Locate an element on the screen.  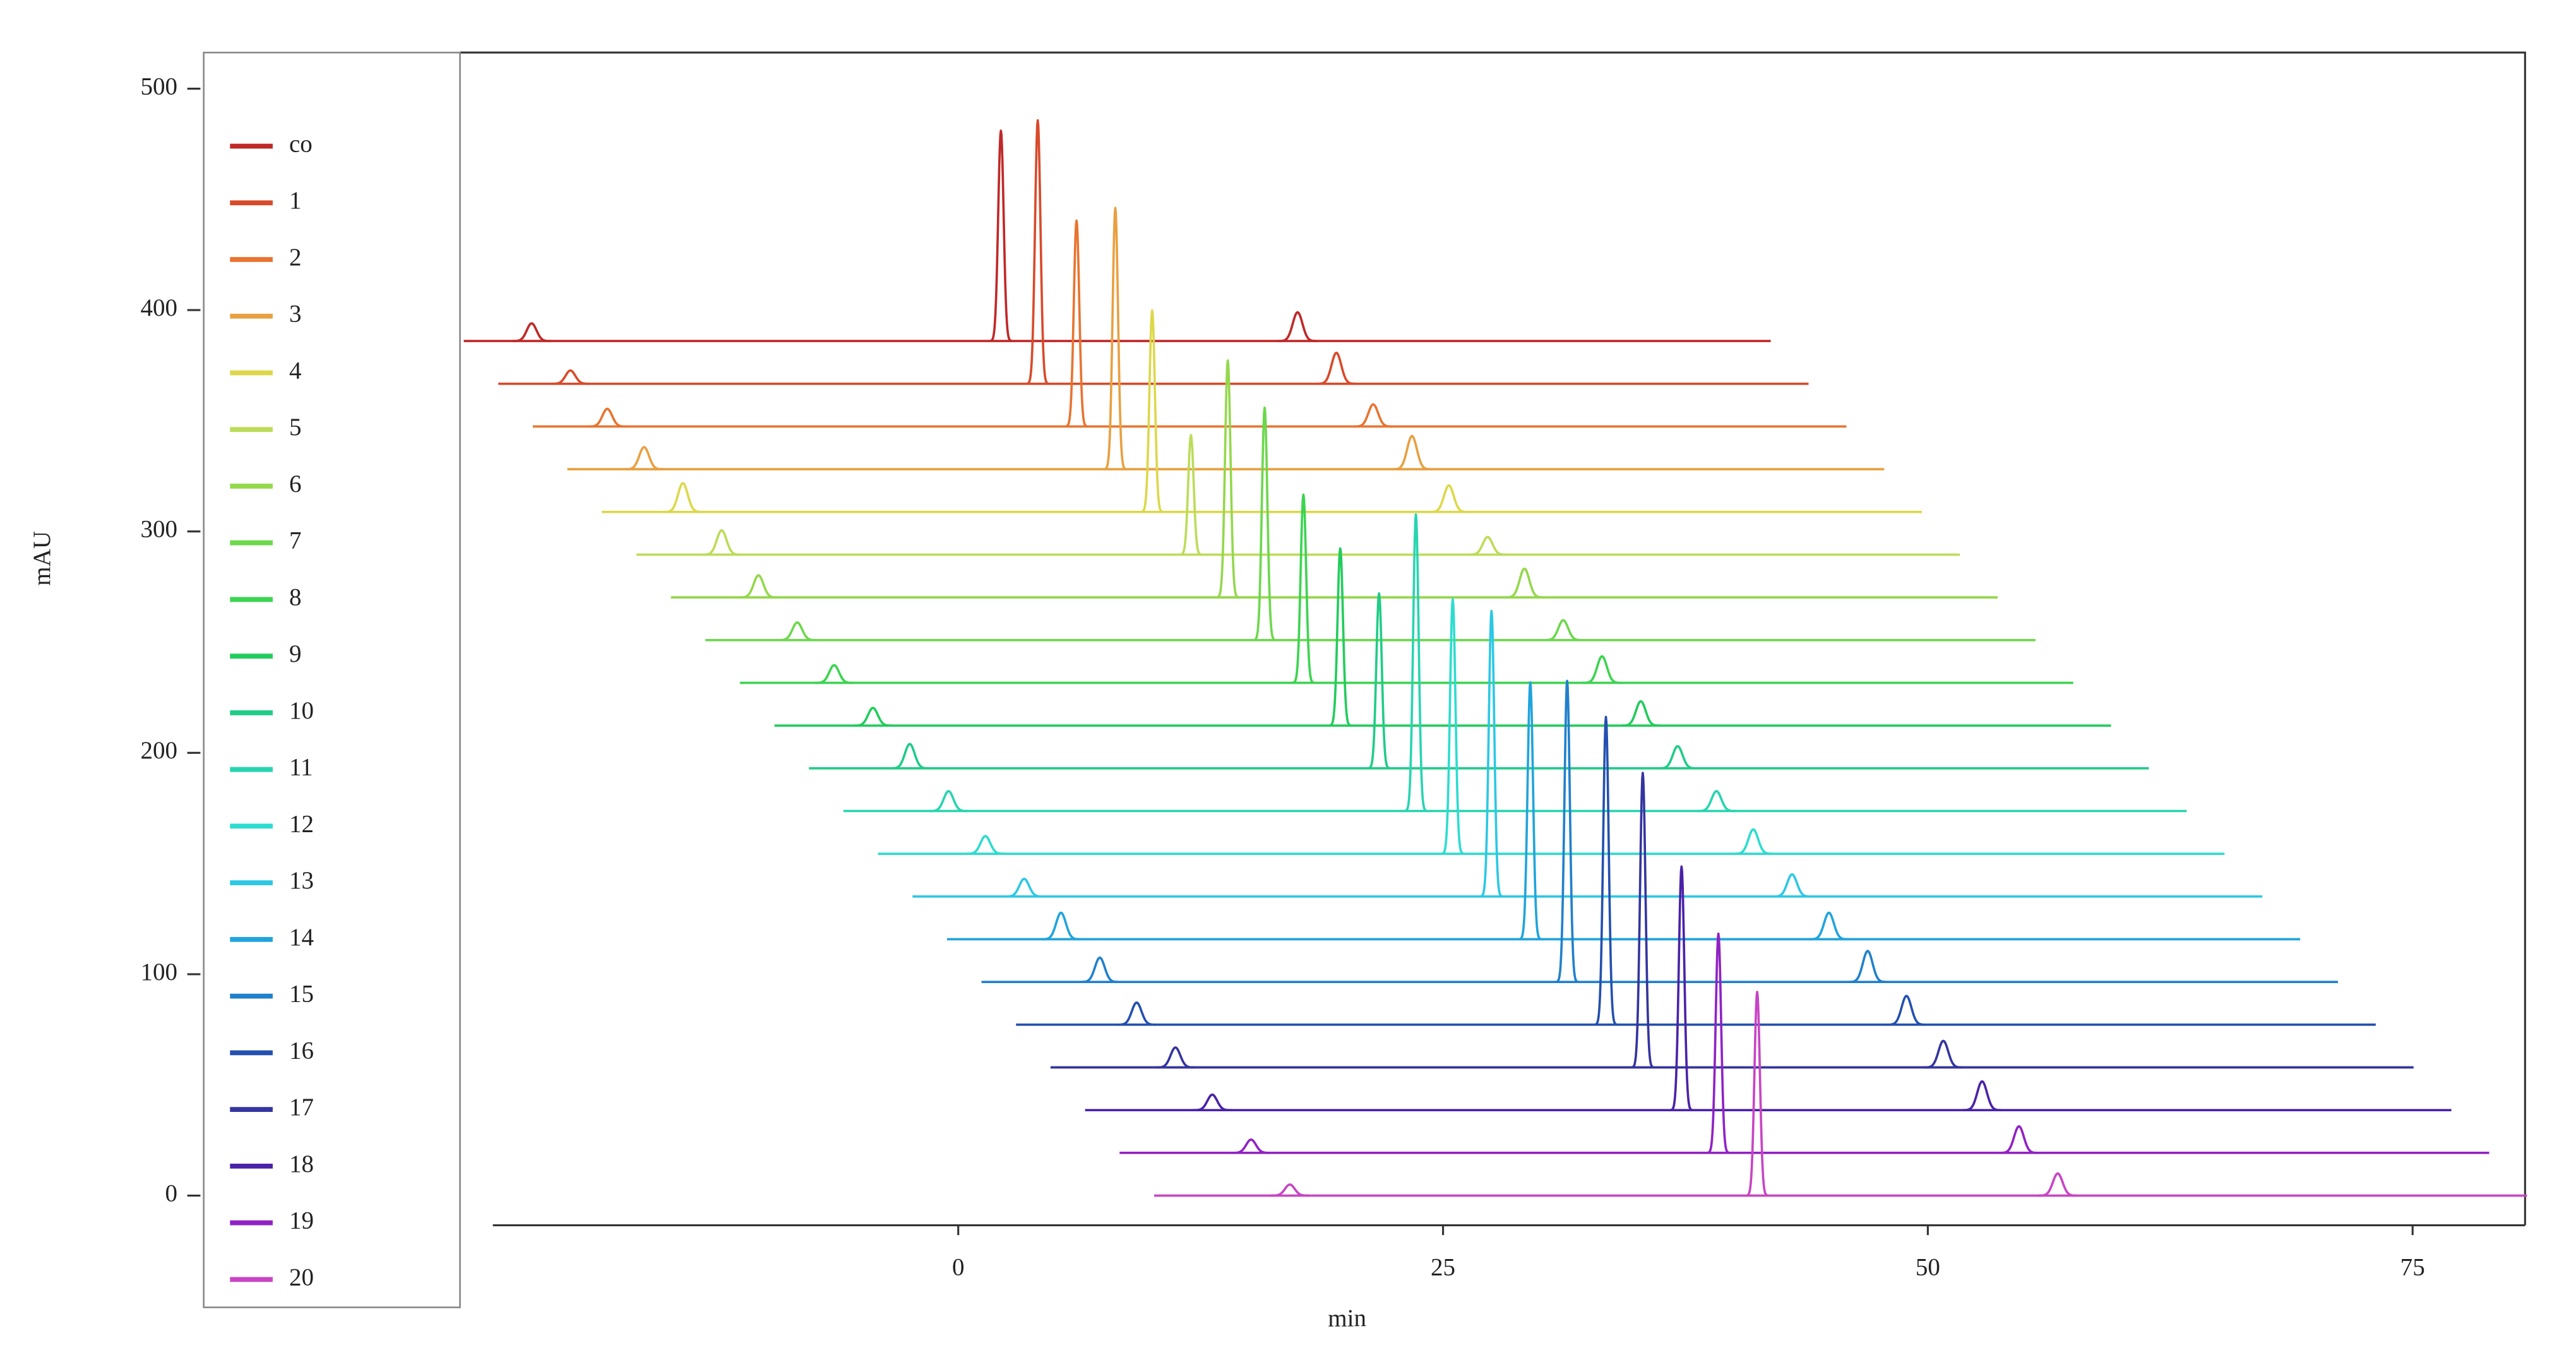
y-tick-label: 200 is located at coordinates (158, 751).